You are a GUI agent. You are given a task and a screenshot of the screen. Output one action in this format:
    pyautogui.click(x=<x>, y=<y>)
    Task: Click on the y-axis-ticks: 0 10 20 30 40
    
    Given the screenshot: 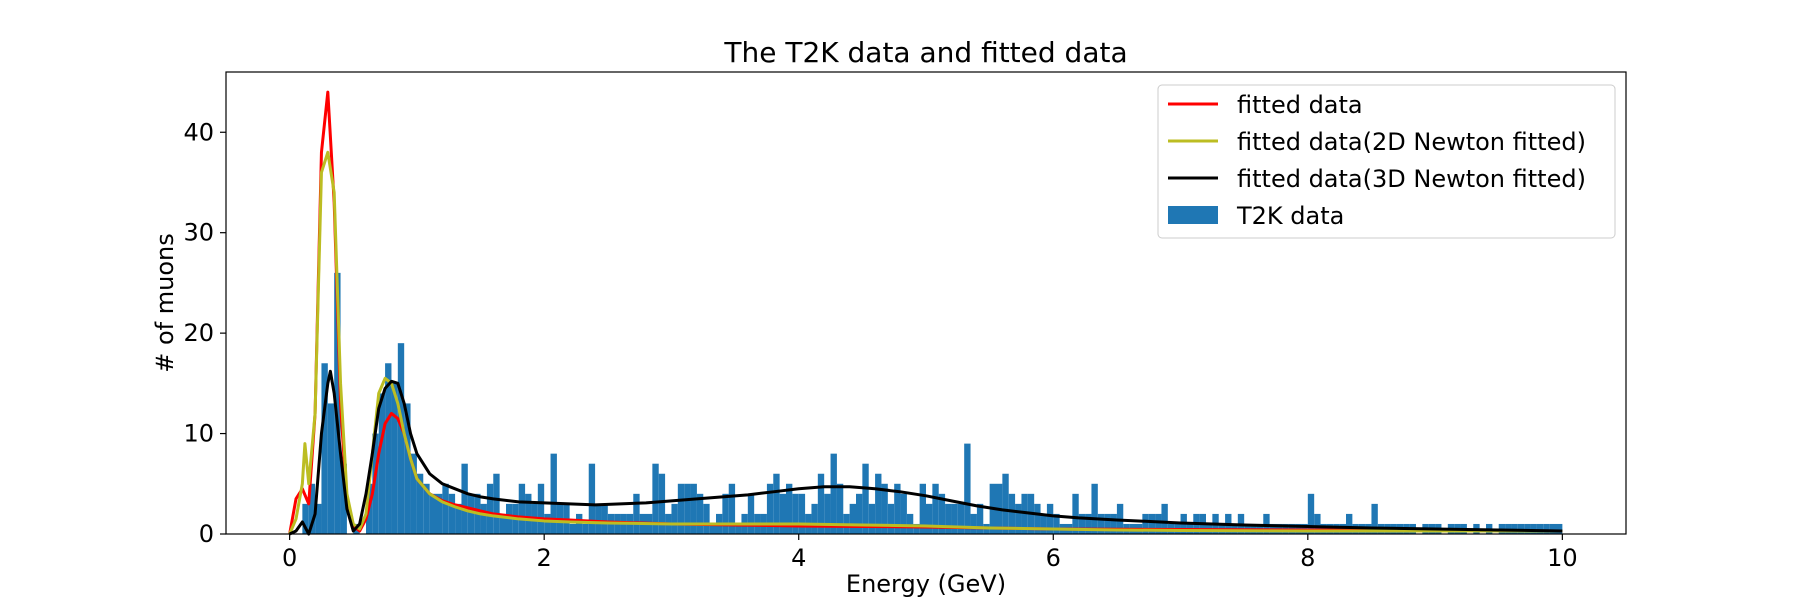 What is the action you would take?
    pyautogui.click(x=204, y=333)
    